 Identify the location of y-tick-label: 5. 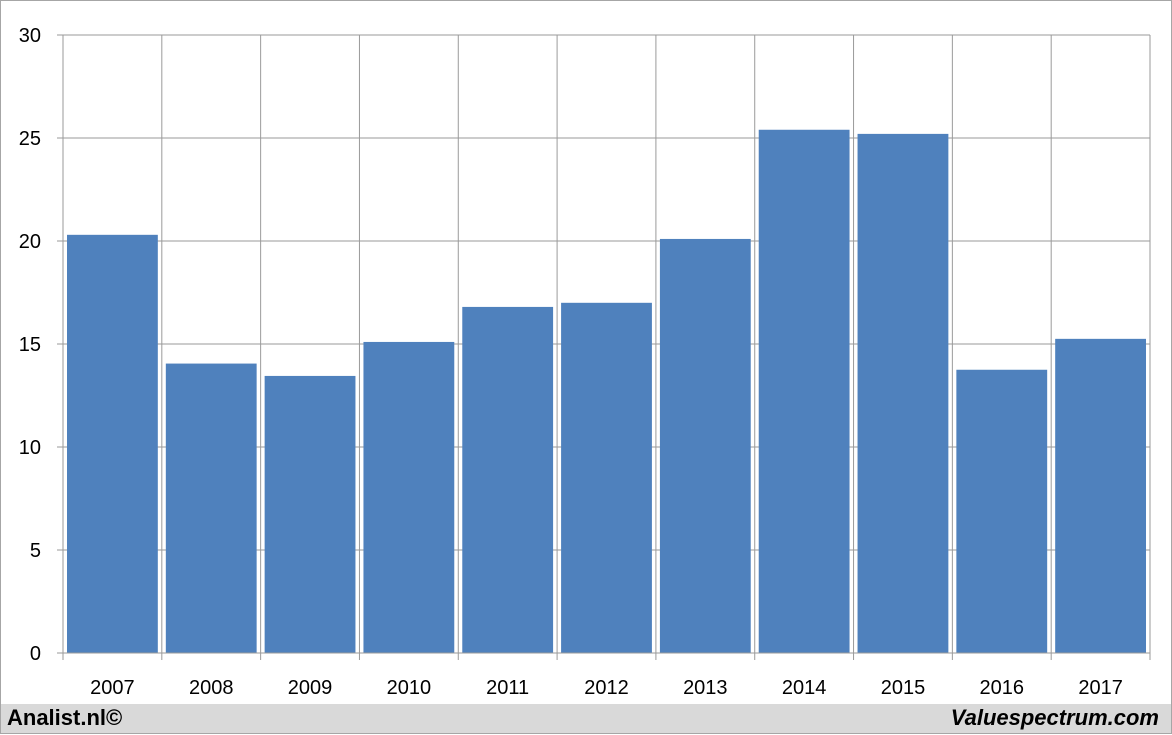
(35, 551).